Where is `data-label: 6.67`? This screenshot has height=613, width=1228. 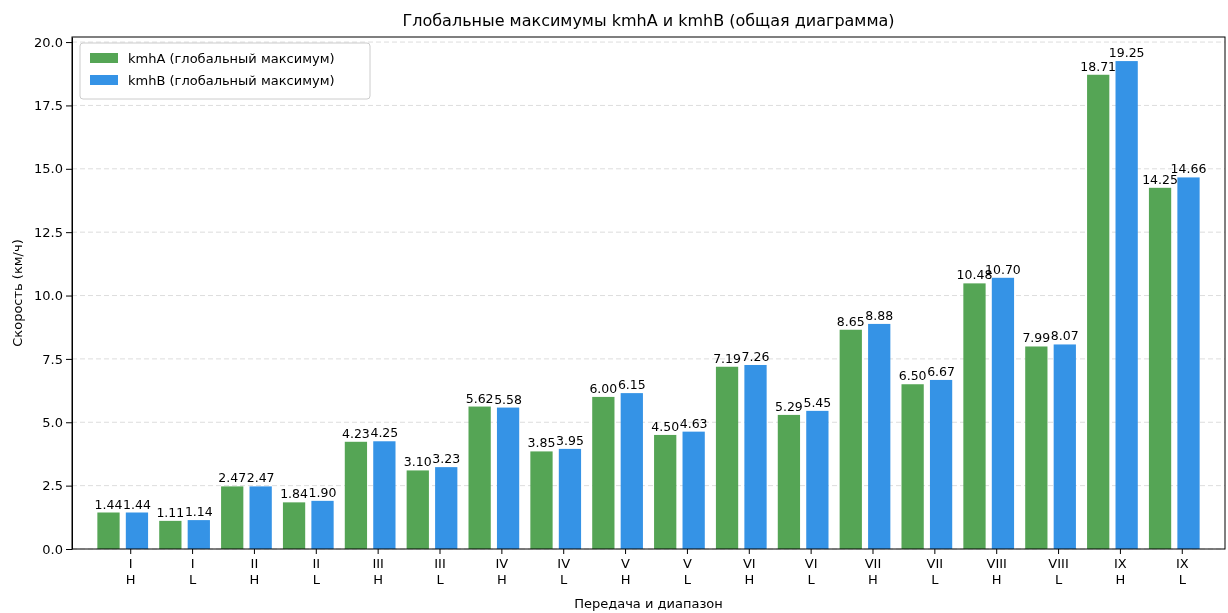 data-label: 6.67 is located at coordinates (941, 371).